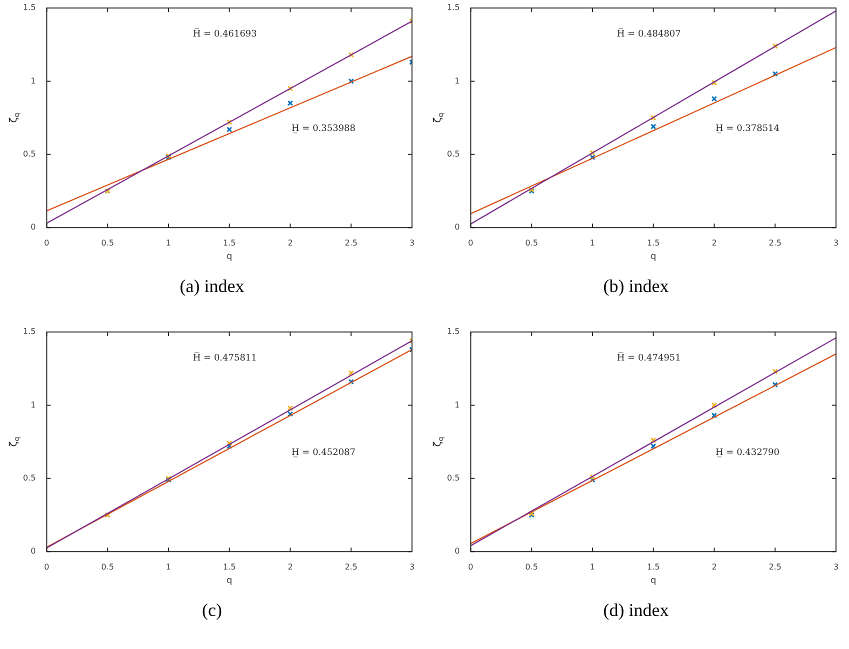 This screenshot has height=649, width=849. What do you see at coordinates (649, 34) in the screenshot?
I see `annotation: H̅ = 0.484807` at bounding box center [649, 34].